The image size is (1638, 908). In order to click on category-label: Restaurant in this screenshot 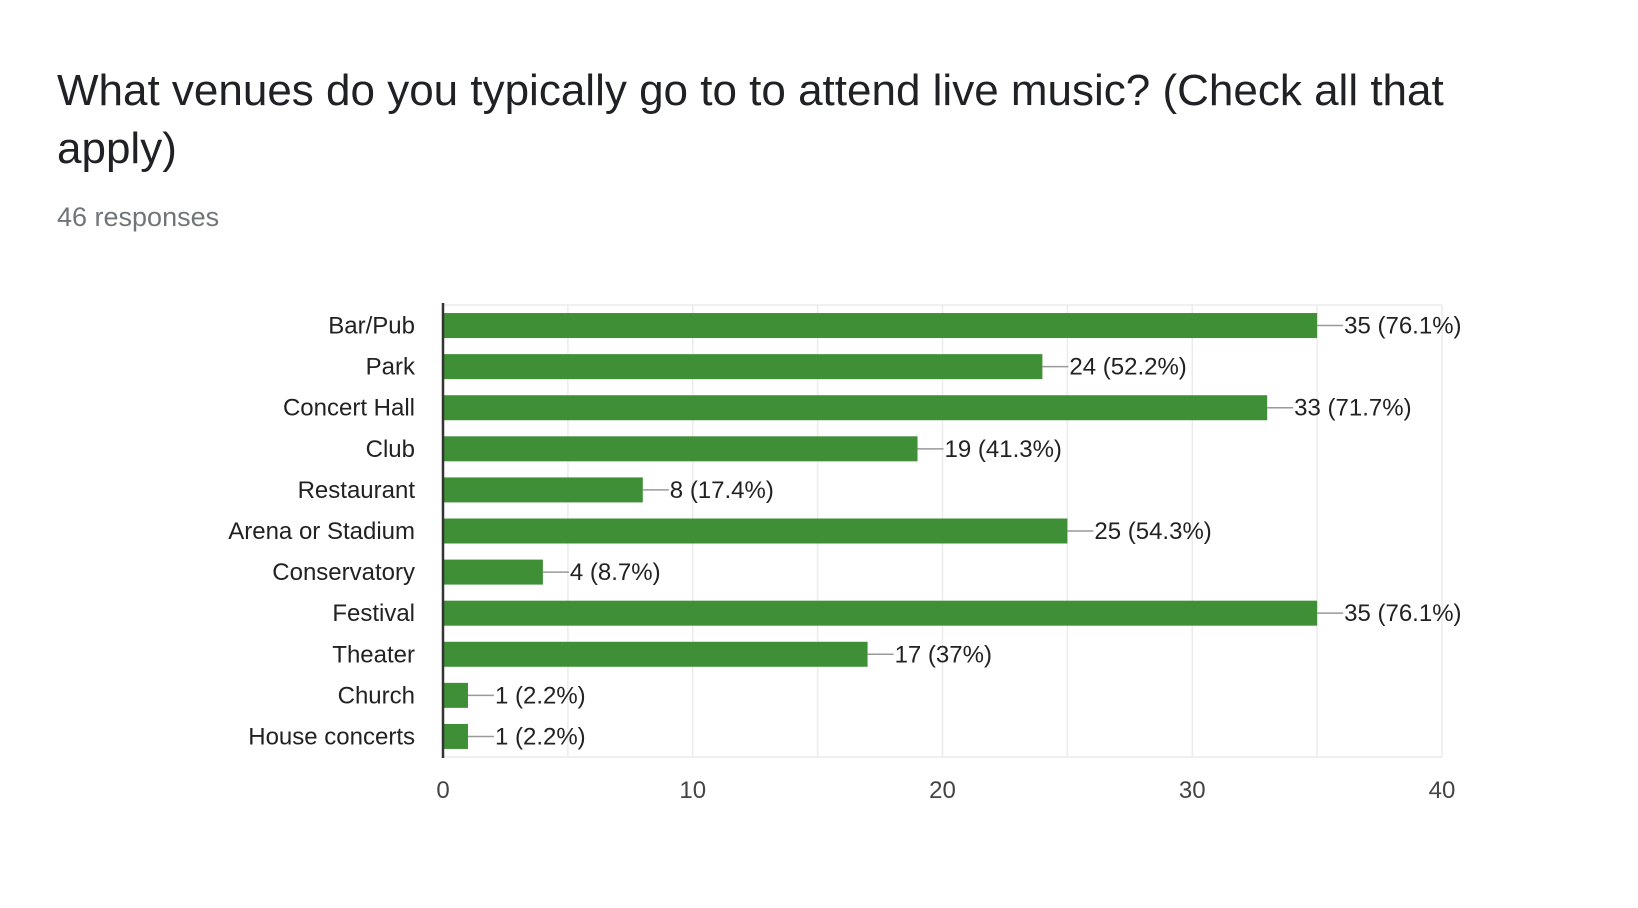, I will do `click(357, 490)`.